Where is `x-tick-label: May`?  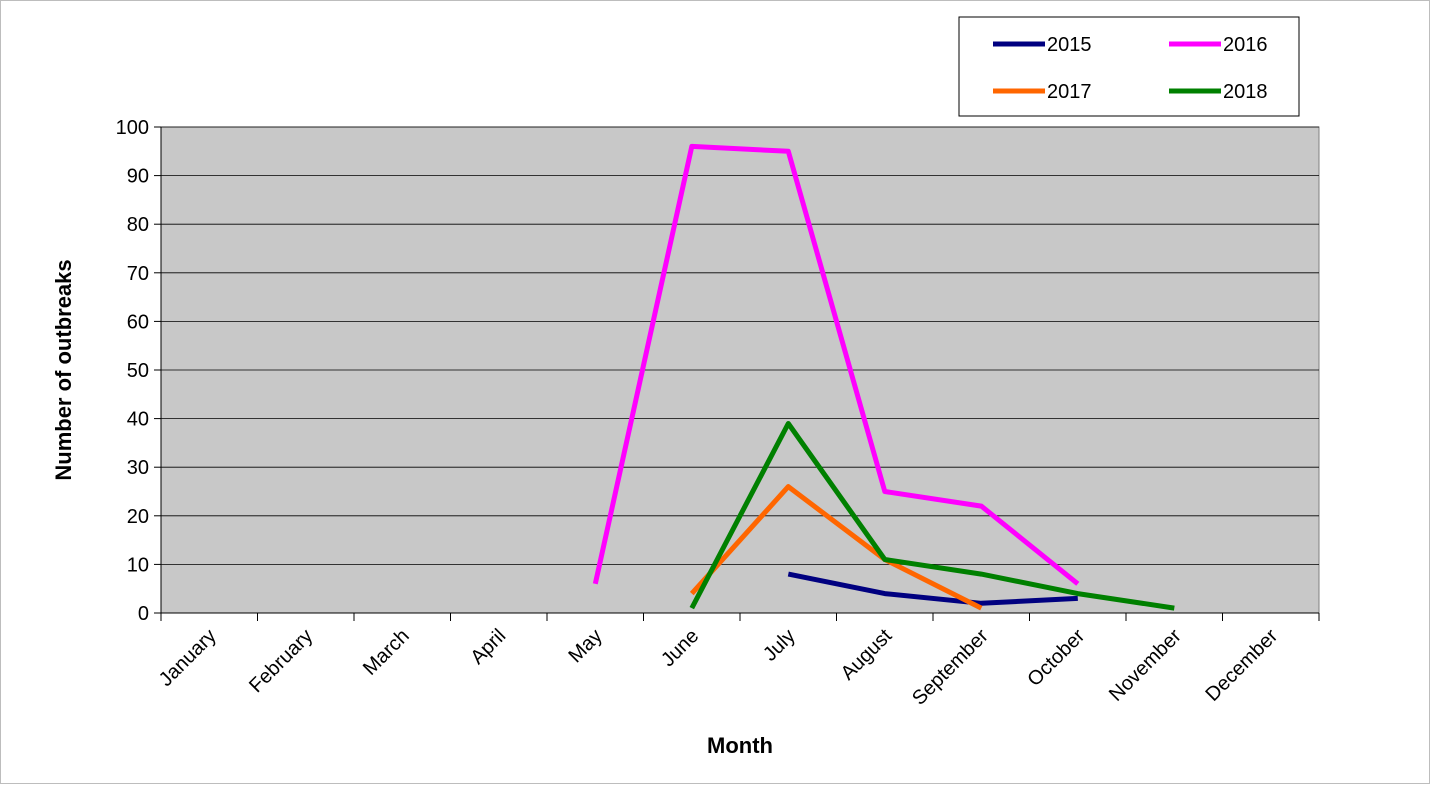 x-tick-label: May is located at coordinates (586, 646).